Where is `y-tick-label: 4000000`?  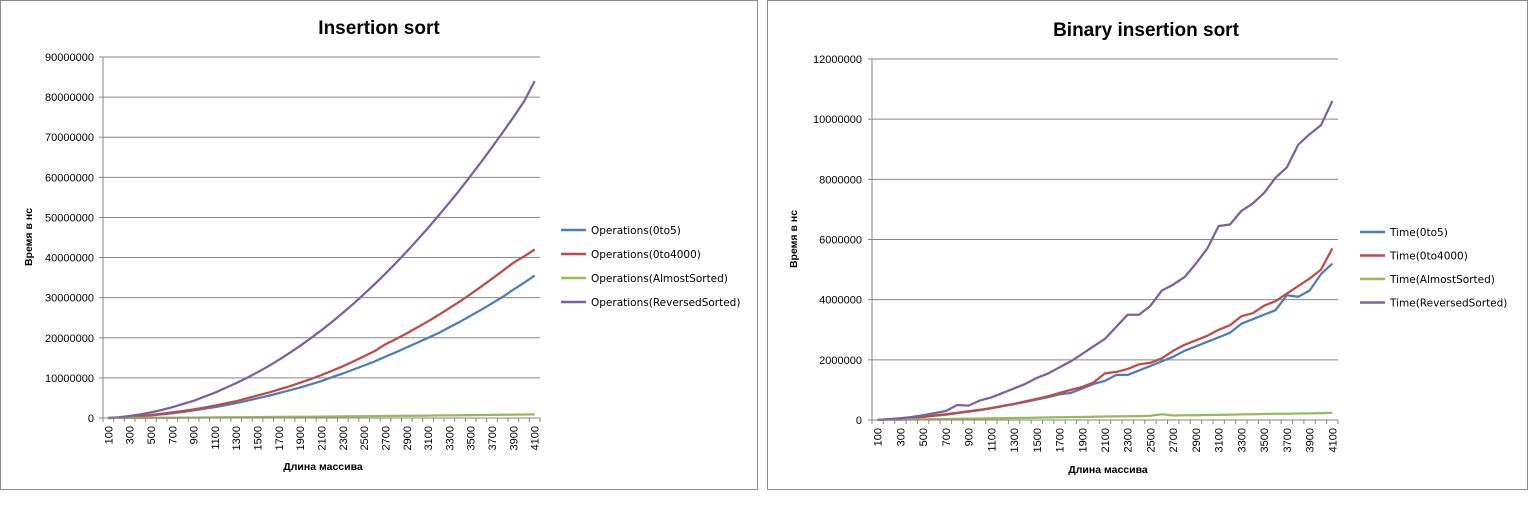 y-tick-label: 4000000 is located at coordinates (840, 301).